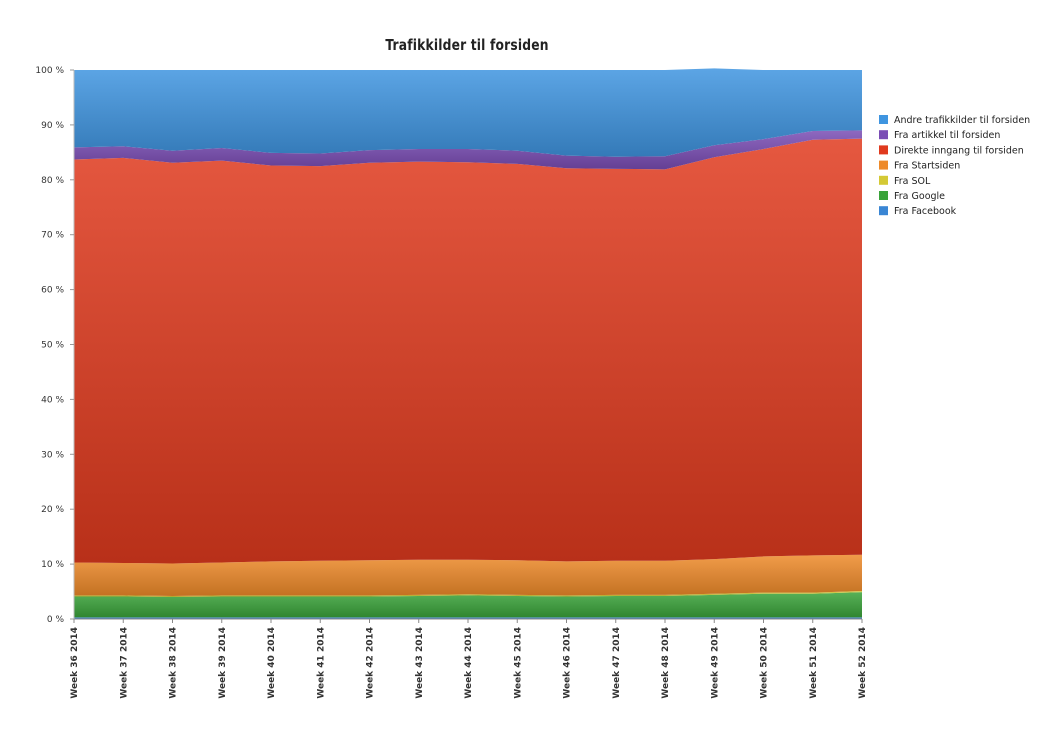 Image resolution: width=1058 pixels, height=736 pixels. I want to click on x-tick-label: Week 40 2014, so click(272, 663).